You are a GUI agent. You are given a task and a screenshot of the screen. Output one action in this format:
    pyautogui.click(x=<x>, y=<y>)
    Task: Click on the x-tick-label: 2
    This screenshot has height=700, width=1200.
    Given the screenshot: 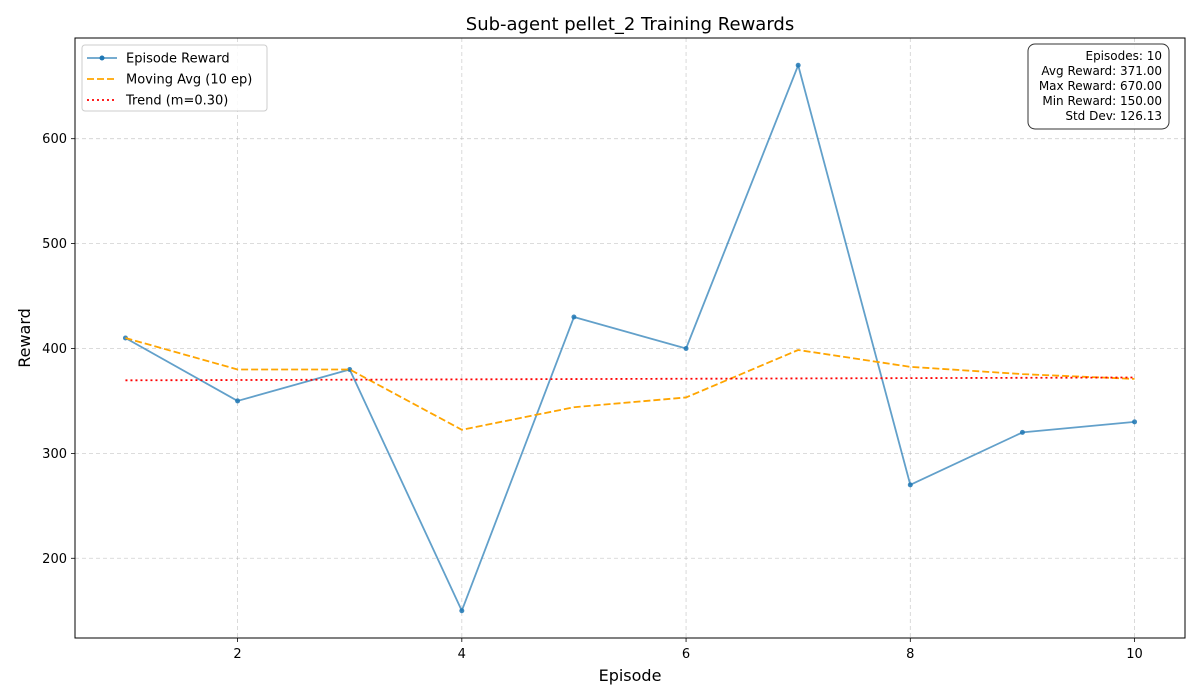 What is the action you would take?
    pyautogui.click(x=237, y=654)
    